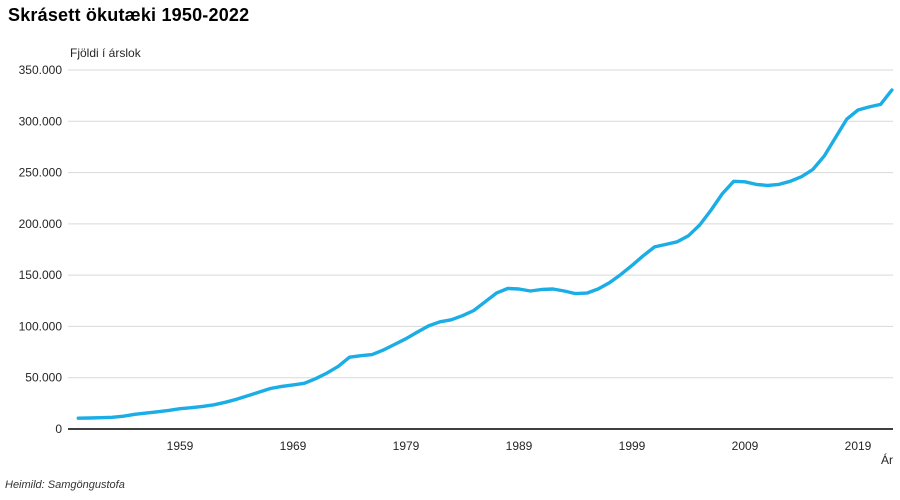  Describe the element at coordinates (632, 446) in the screenshot. I see `x-tick-label: 1999` at that location.